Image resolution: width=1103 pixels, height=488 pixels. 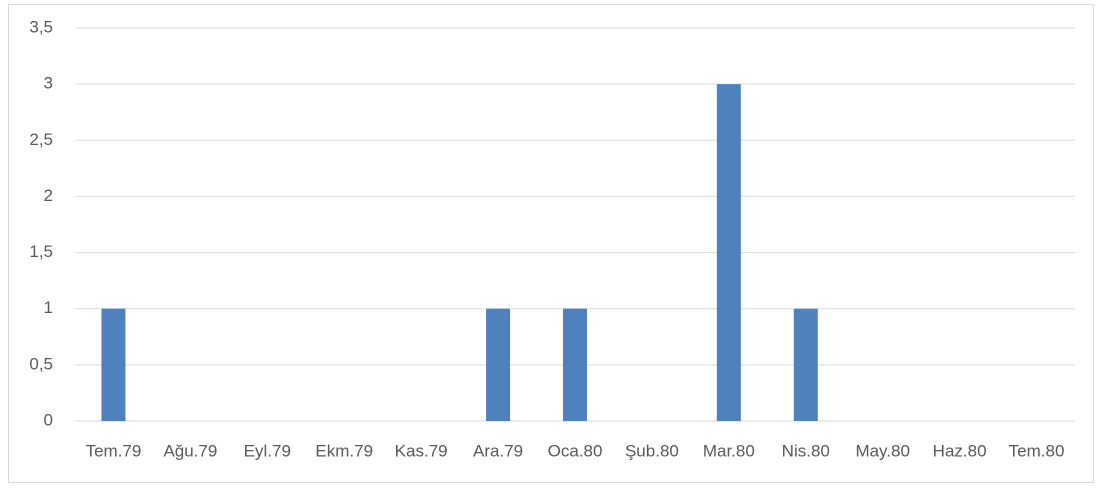 I want to click on y-tick-label: 1,5, so click(x=41, y=251).